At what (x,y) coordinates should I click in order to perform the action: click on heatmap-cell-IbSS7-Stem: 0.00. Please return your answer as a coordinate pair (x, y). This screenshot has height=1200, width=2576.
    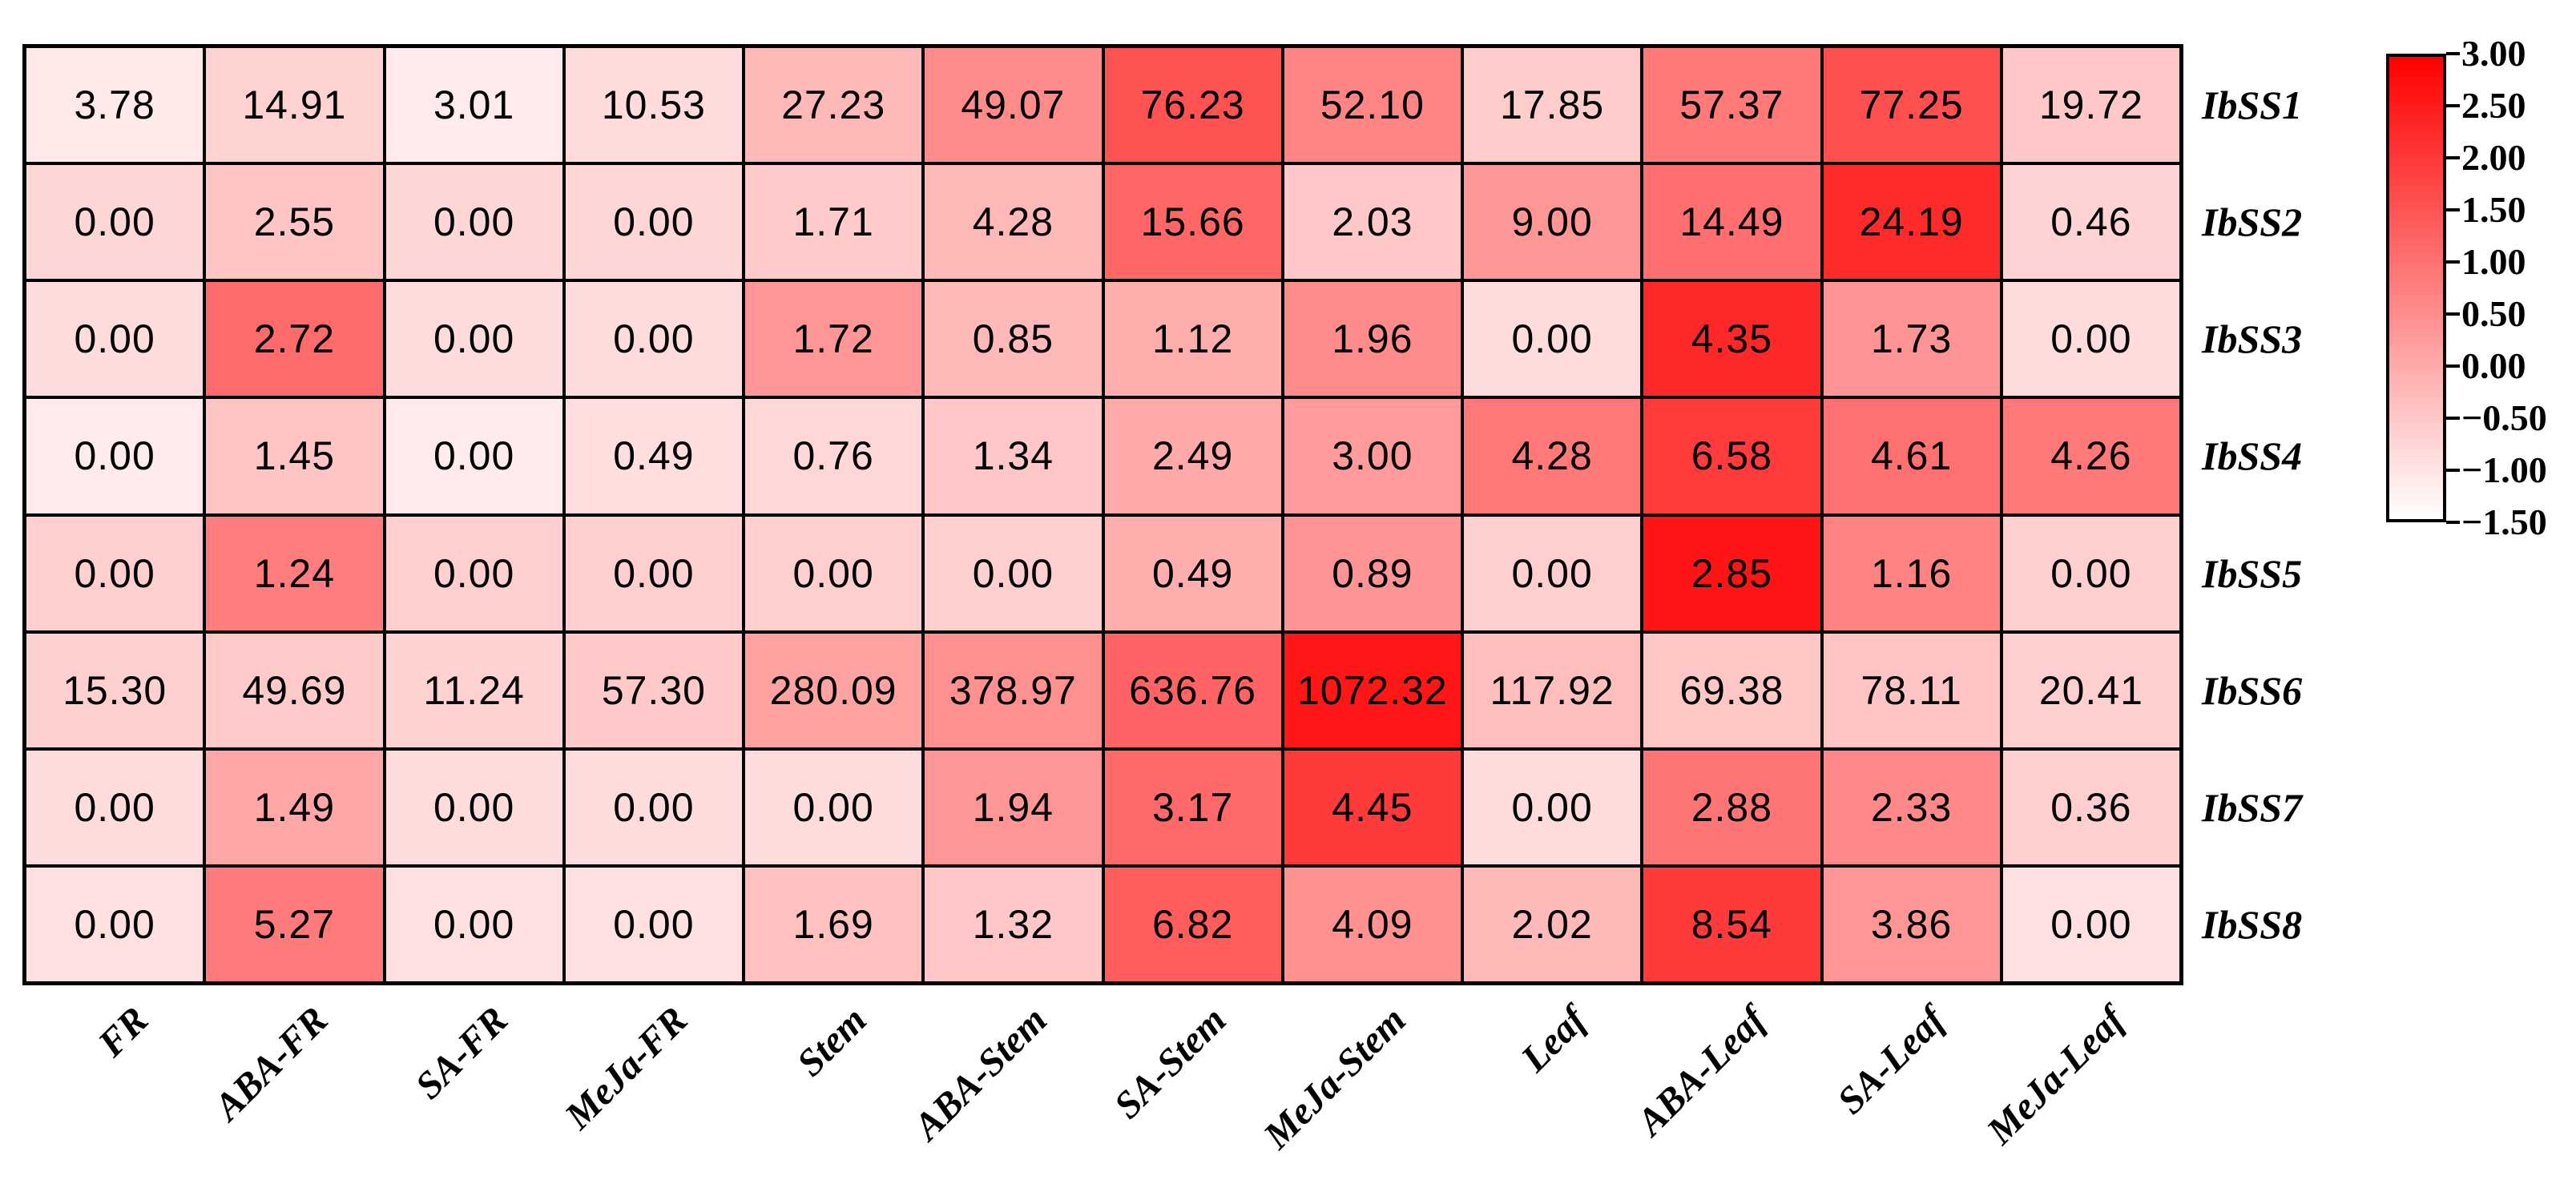
    Looking at the image, I should click on (833, 807).